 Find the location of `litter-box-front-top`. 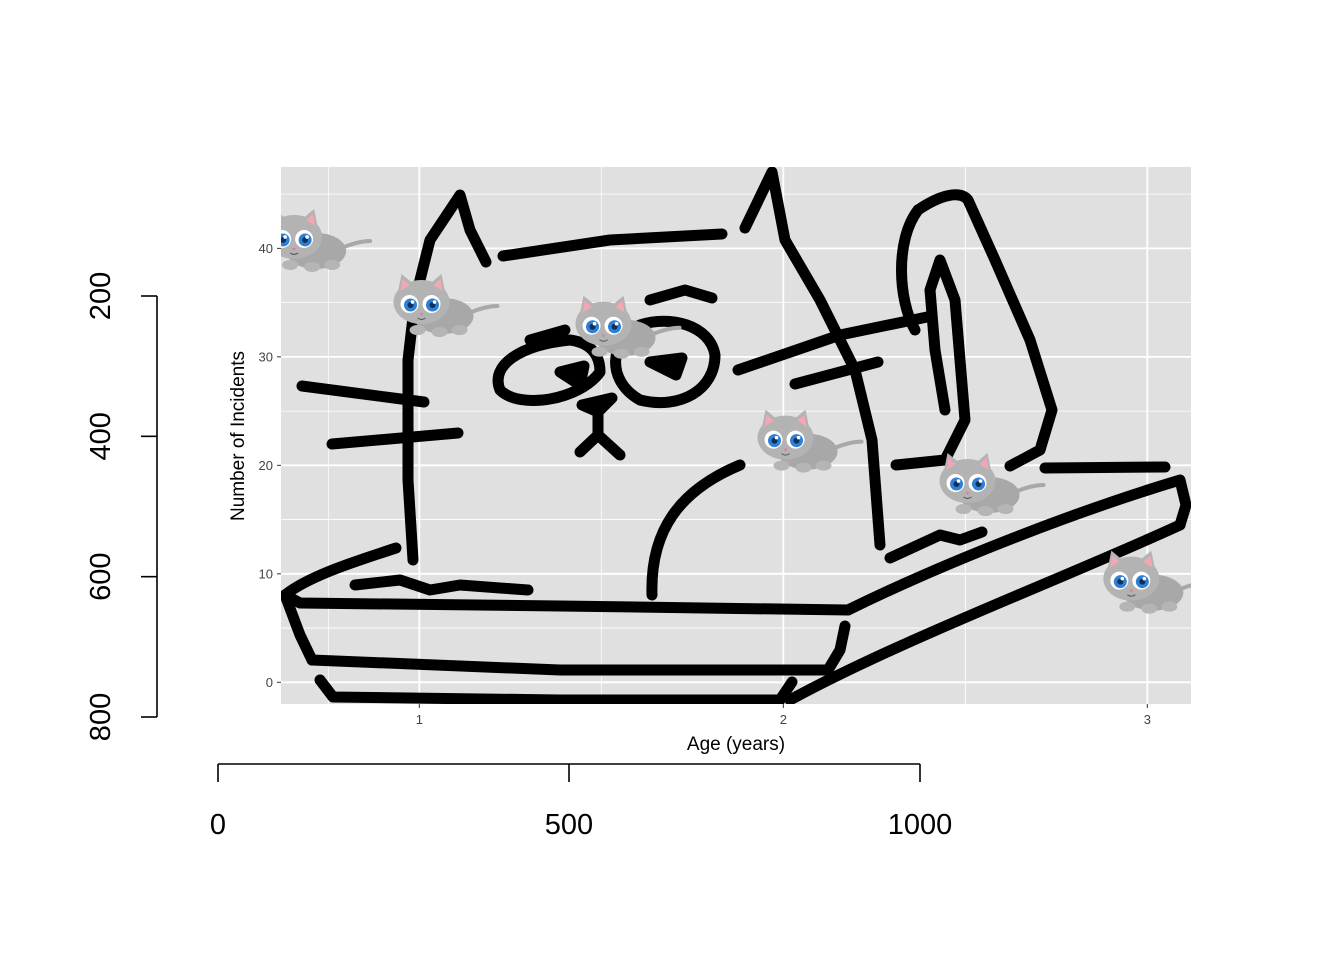

litter-box-front-top is located at coordinates (567, 602).